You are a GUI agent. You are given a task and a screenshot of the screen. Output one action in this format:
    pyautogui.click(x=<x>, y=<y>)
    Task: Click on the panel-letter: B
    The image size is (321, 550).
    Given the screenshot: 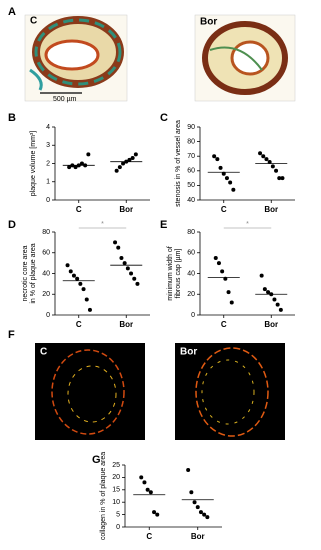 What is the action you would take?
    pyautogui.click(x=12, y=118)
    